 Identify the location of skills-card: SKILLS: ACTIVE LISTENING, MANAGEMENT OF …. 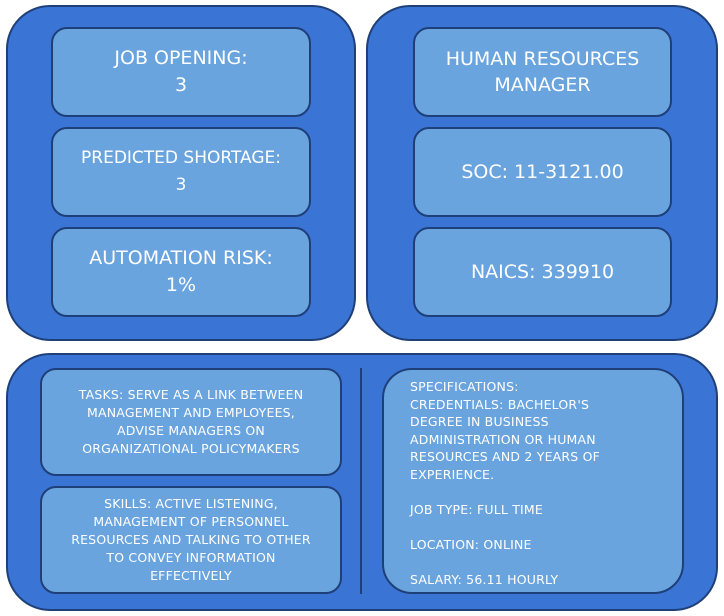
(191, 540).